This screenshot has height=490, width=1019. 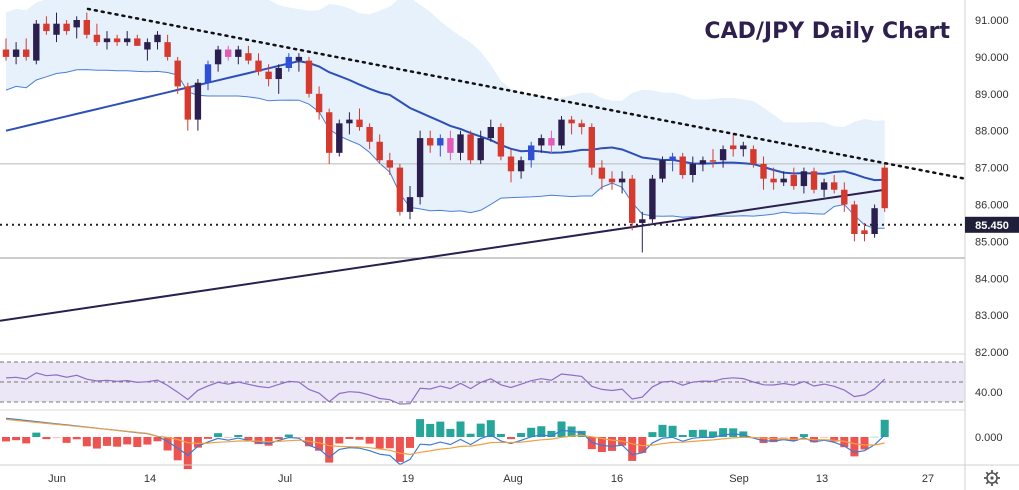 I want to click on time-tick-label: Jul, so click(x=285, y=479).